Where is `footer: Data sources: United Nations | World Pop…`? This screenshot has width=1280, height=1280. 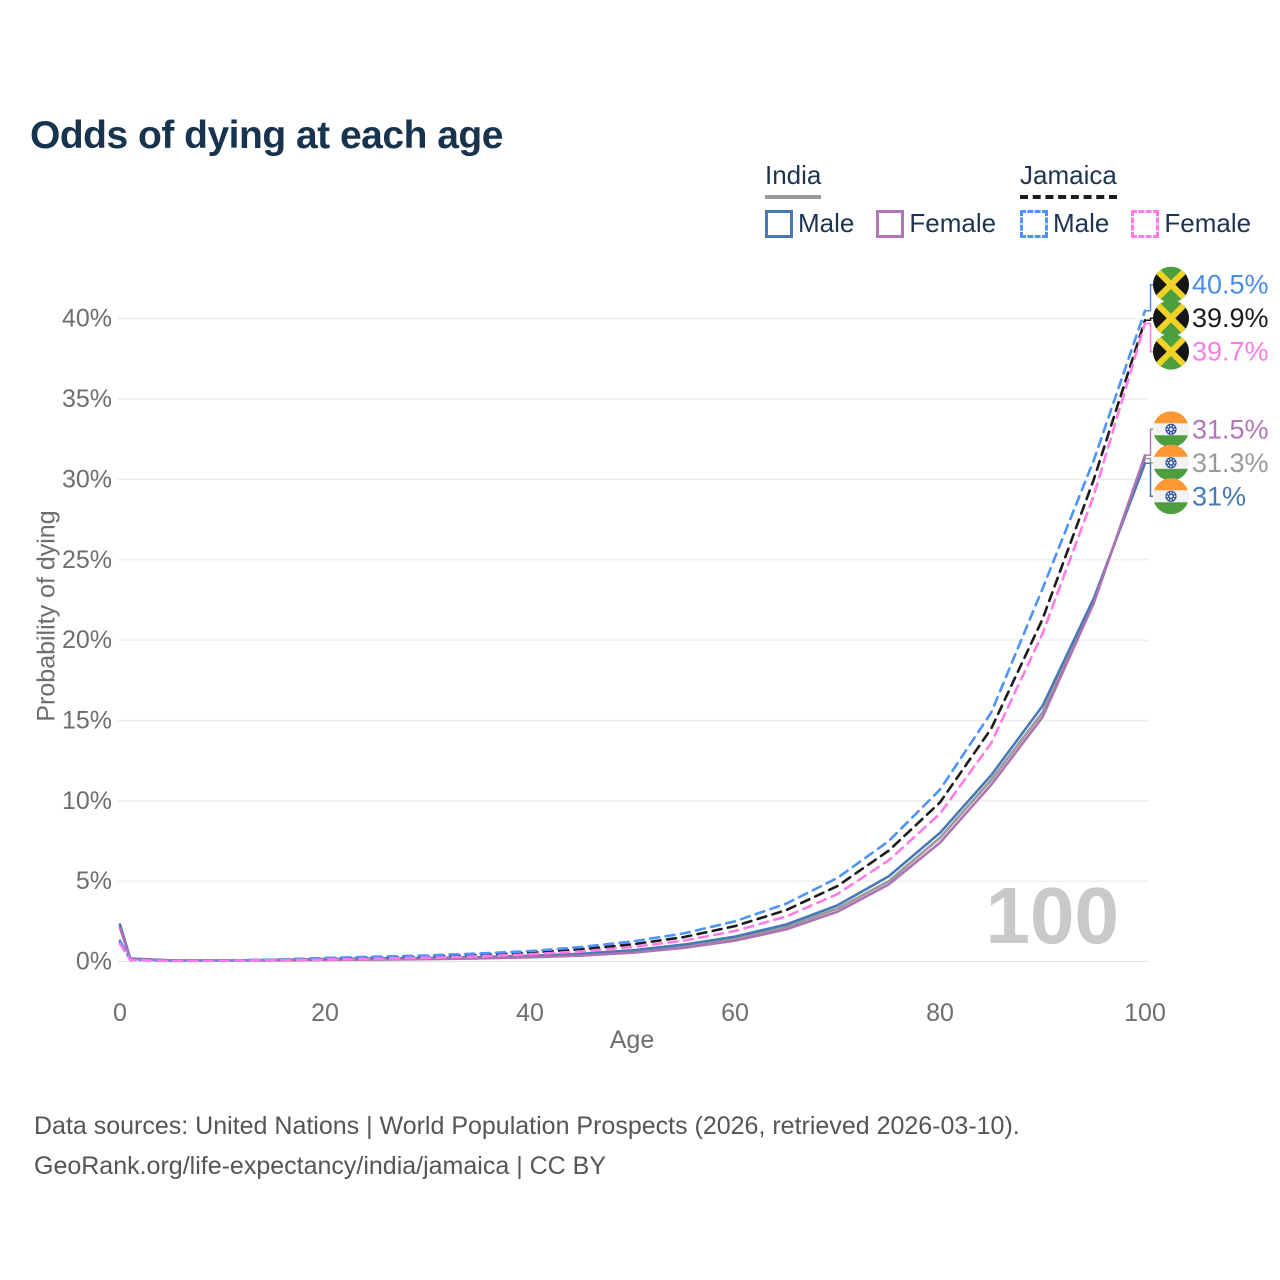 footer: Data sources: United Nations | World Pop… is located at coordinates (527, 1146).